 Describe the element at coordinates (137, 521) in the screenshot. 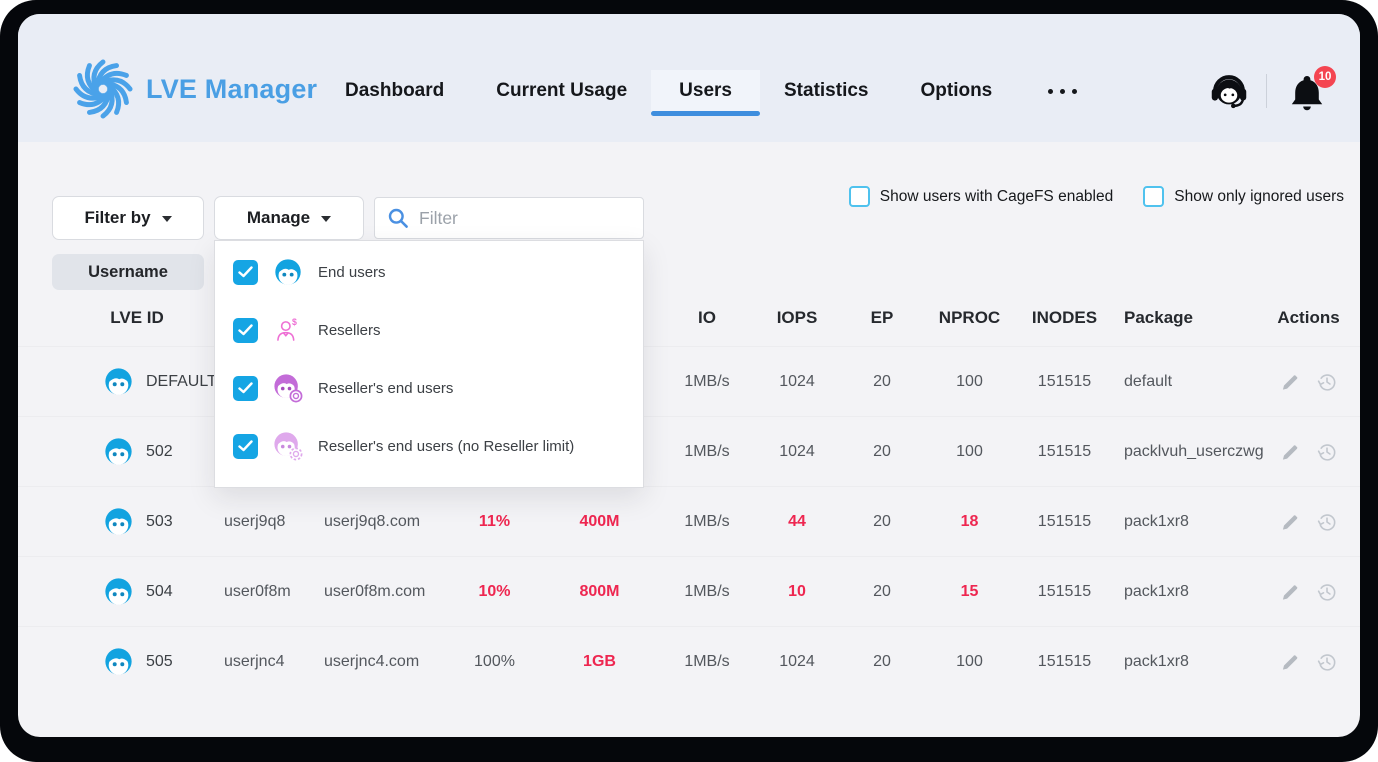

I see `lve-id-cell: 503` at that location.